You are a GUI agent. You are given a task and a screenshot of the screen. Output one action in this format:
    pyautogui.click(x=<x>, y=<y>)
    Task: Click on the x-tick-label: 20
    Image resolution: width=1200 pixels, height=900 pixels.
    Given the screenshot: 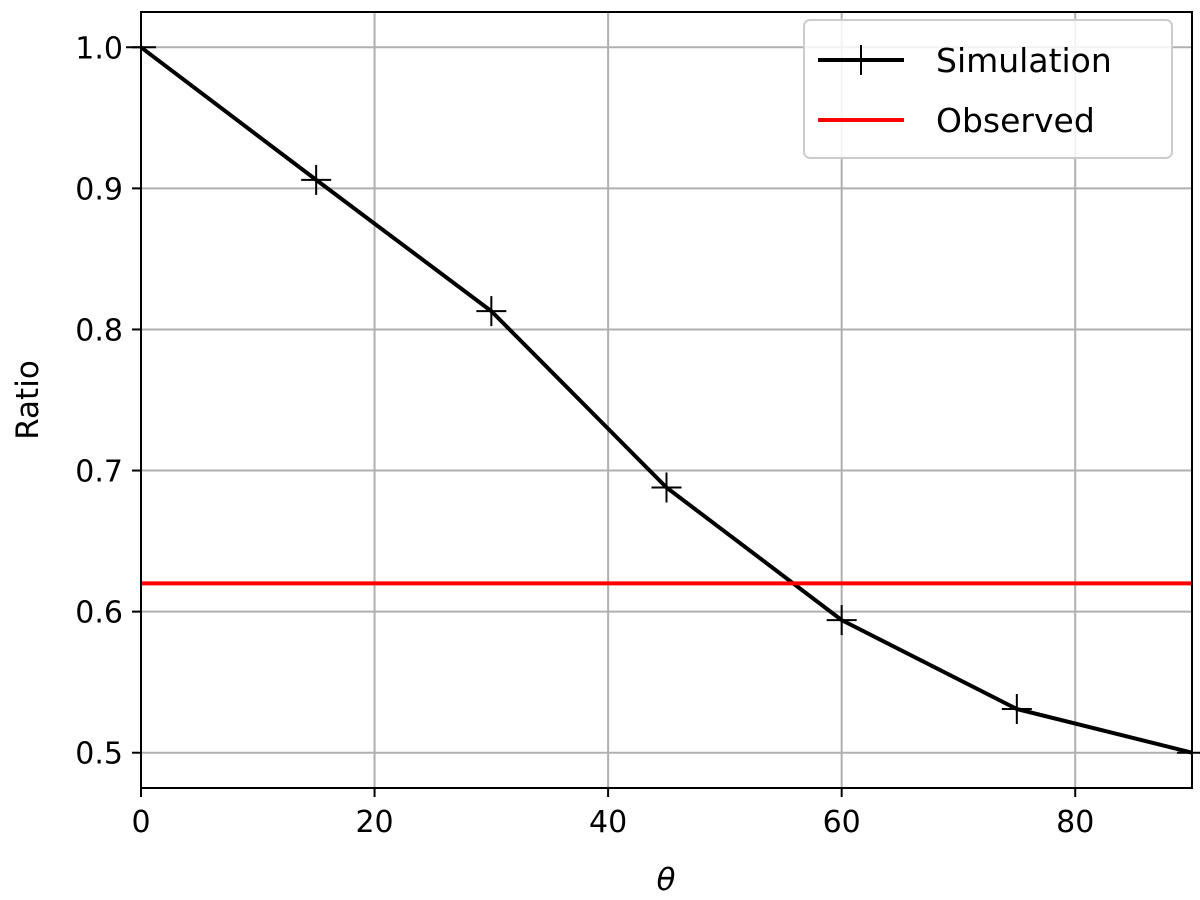 What is the action you would take?
    pyautogui.click(x=374, y=822)
    